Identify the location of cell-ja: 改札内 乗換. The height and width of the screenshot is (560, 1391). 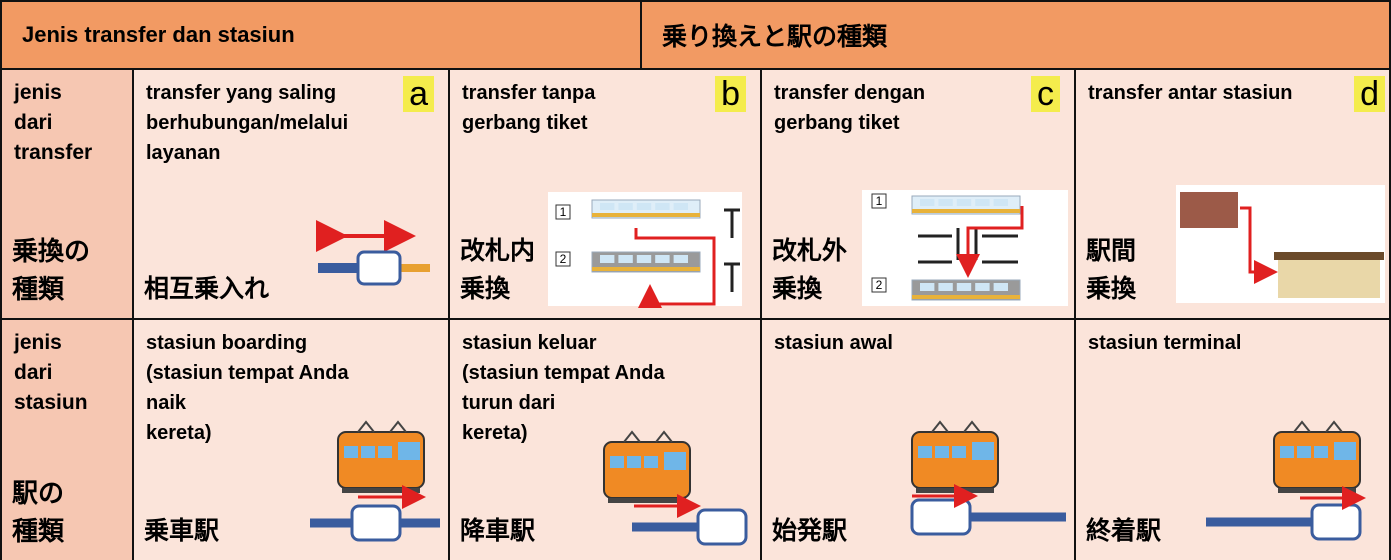
(497, 270).